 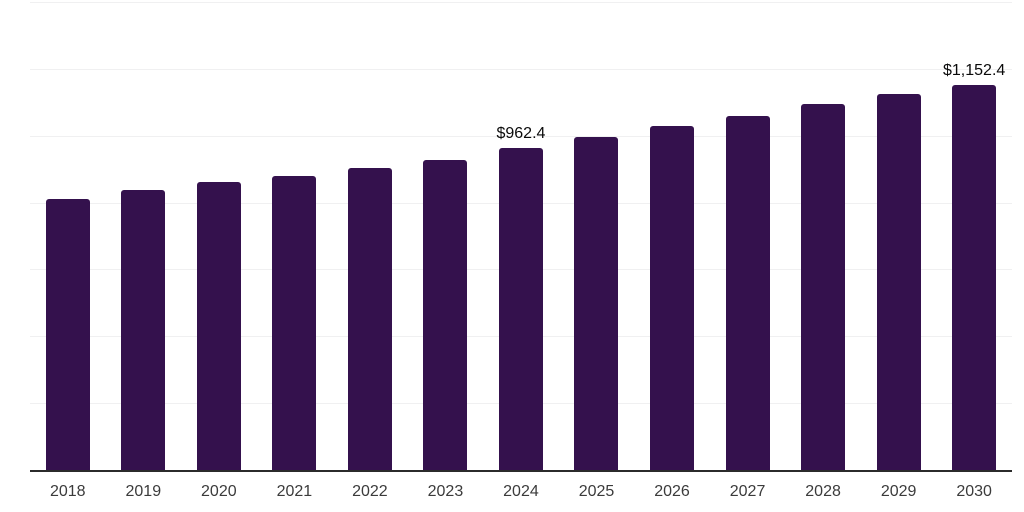 What do you see at coordinates (143, 491) in the screenshot?
I see `x-tick-label-2019: 2019` at bounding box center [143, 491].